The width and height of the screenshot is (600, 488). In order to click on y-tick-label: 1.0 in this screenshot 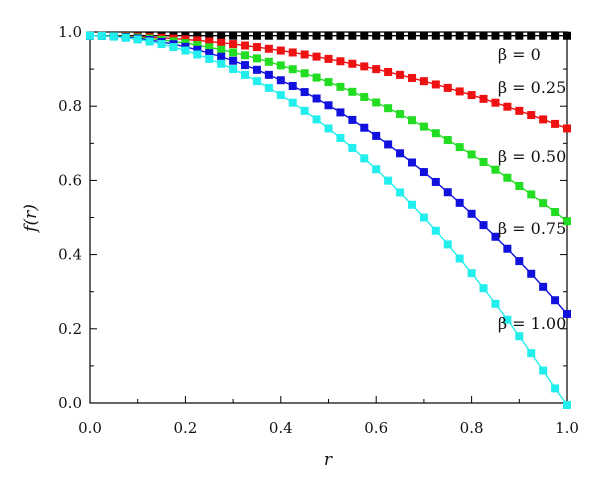, I will do `click(70, 32)`.